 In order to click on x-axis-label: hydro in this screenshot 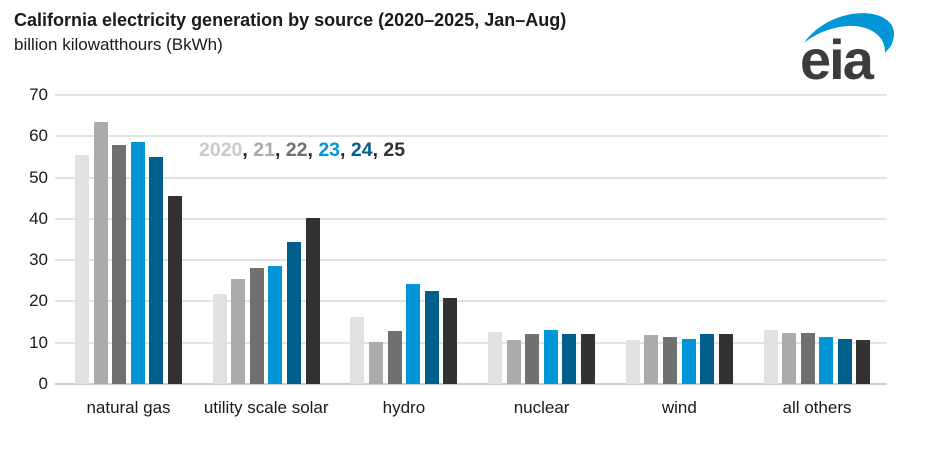, I will do `click(404, 407)`.